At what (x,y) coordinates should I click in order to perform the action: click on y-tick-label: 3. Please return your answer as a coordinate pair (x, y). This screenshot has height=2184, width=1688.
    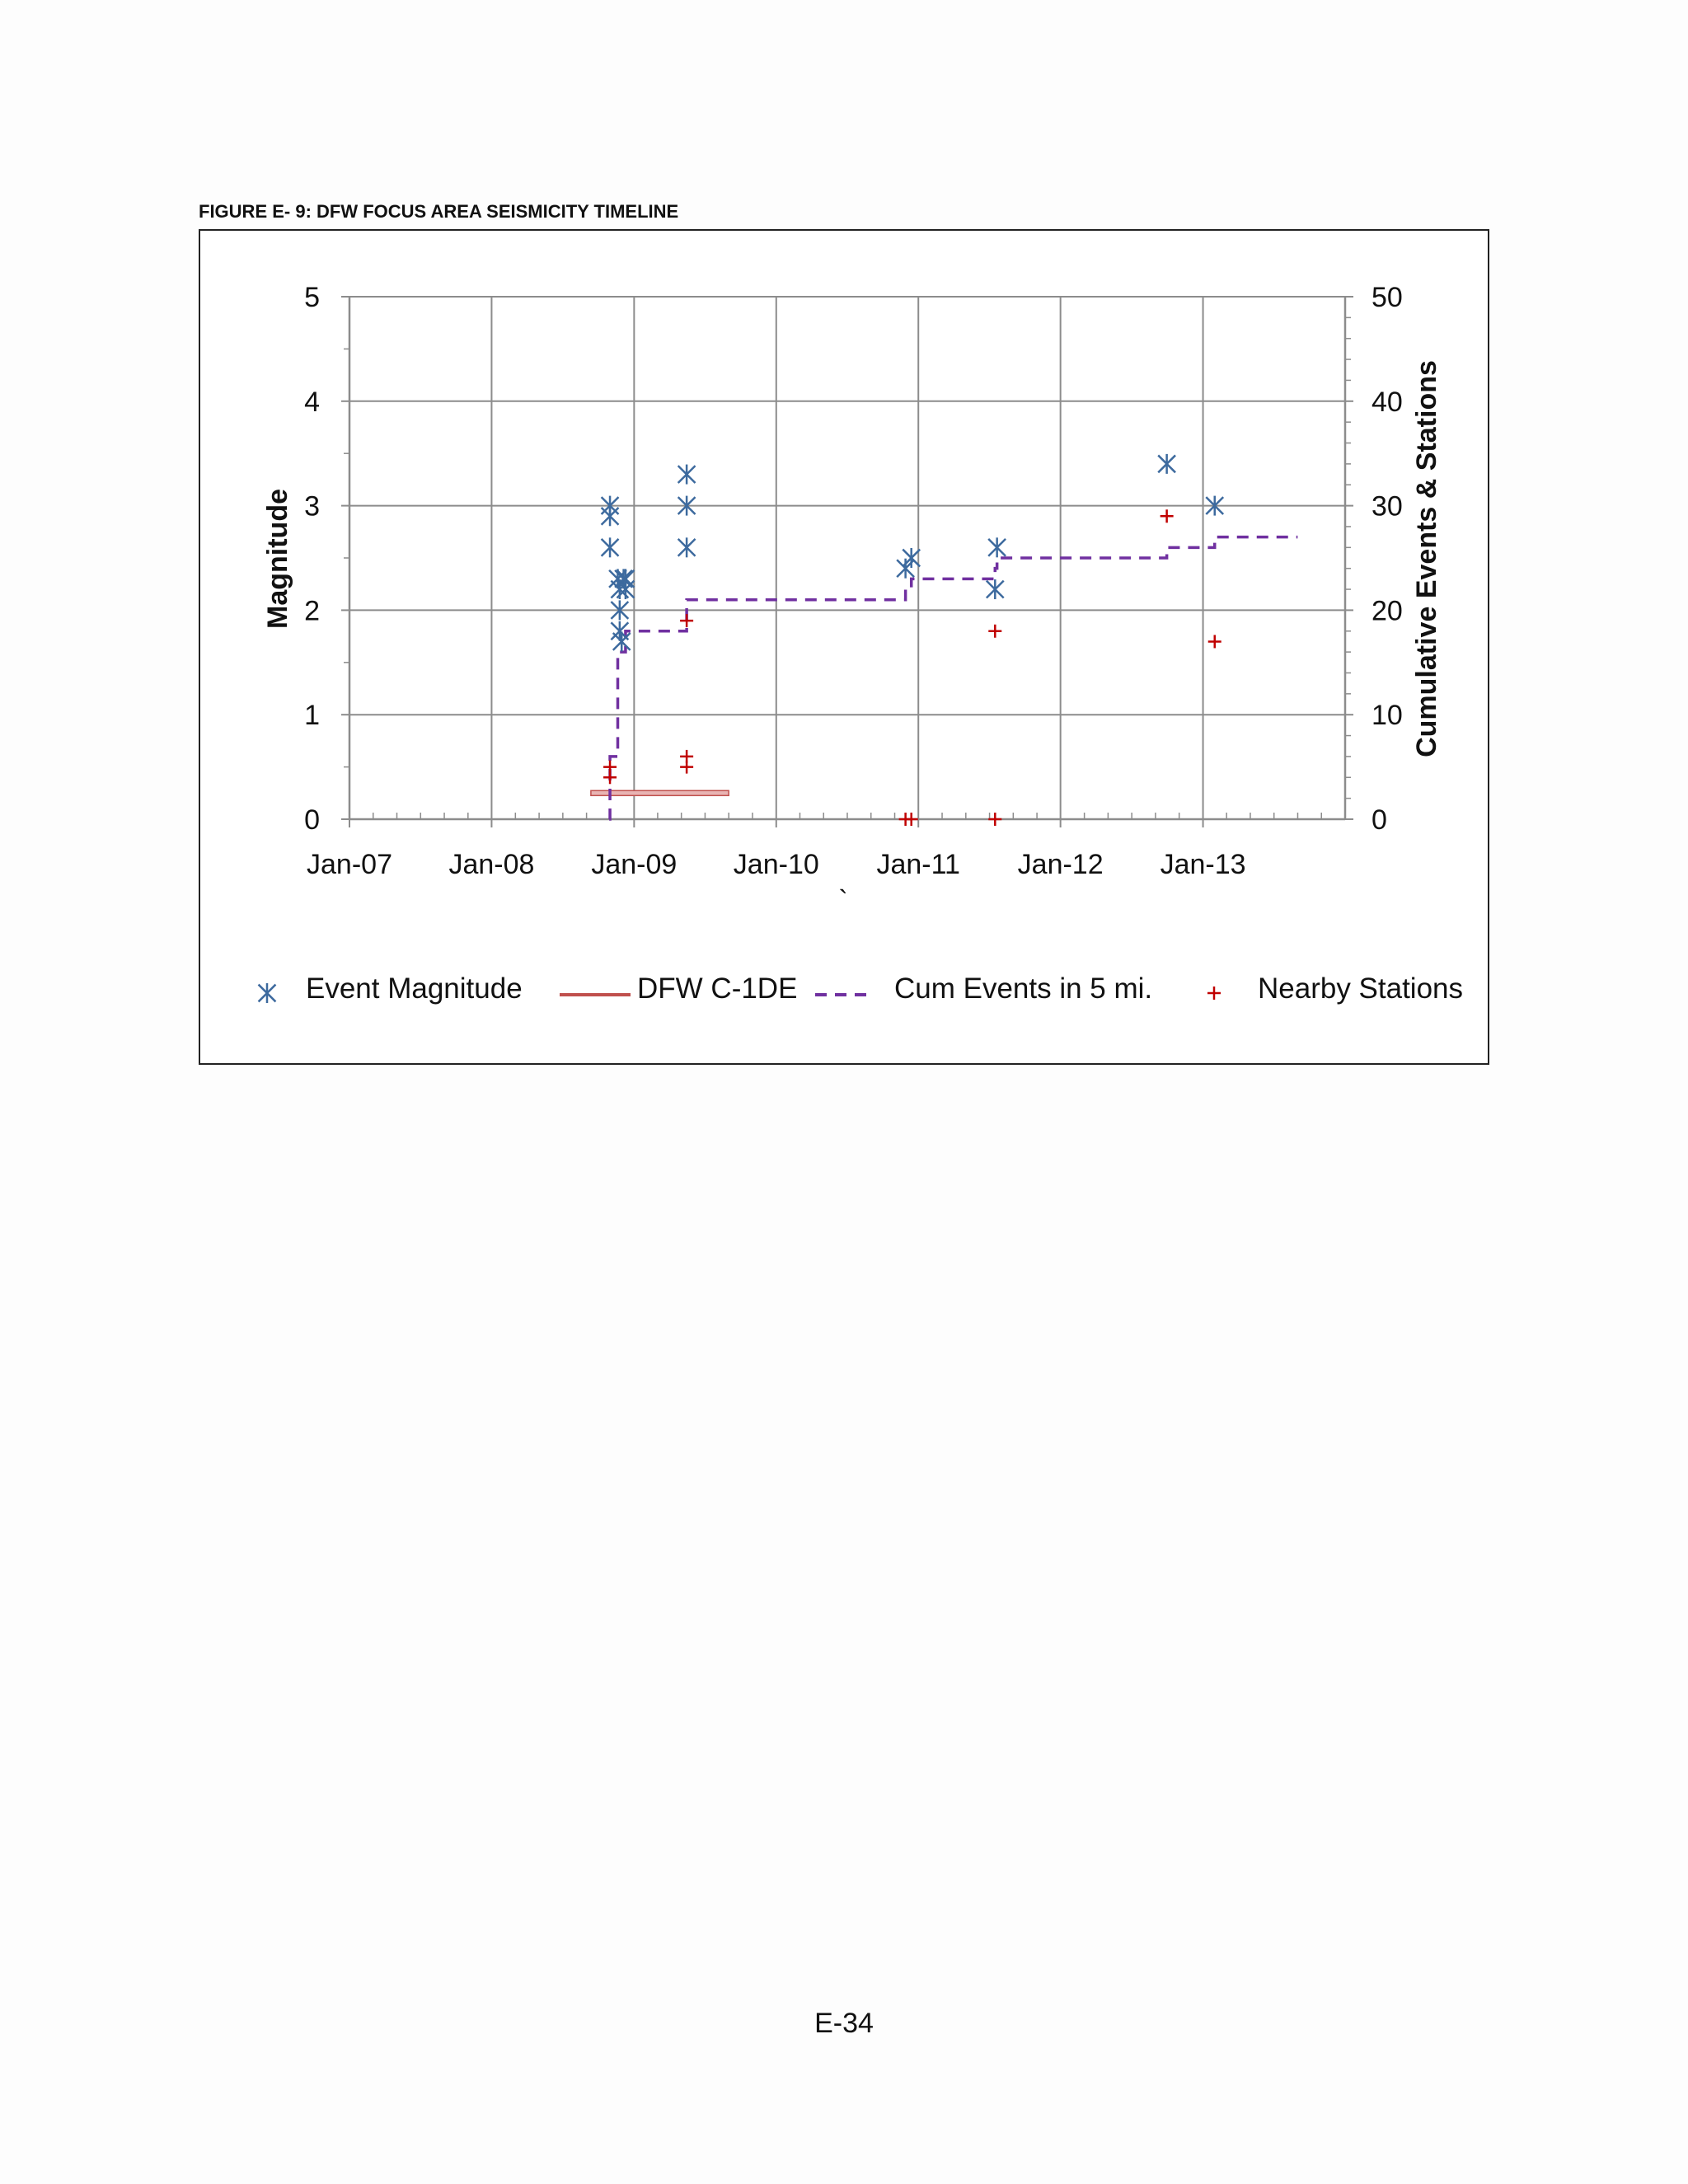
    Looking at the image, I should click on (312, 507).